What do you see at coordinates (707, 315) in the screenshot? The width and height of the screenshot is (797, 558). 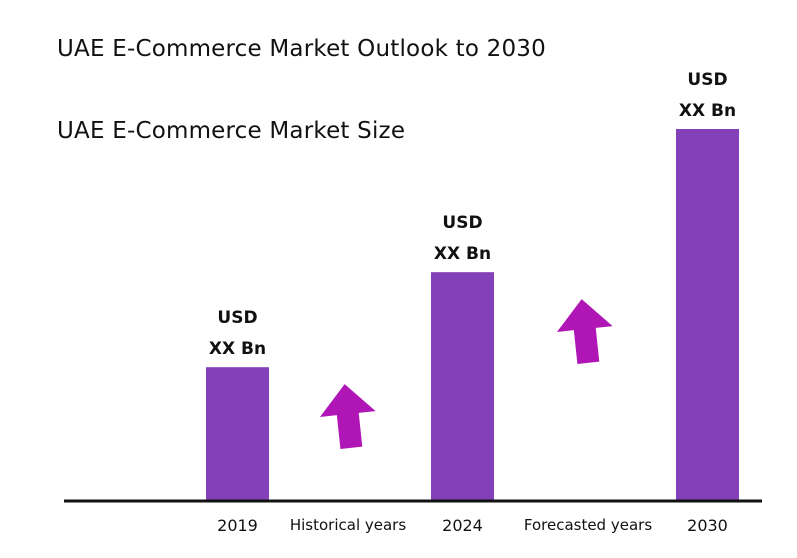 I see `bar-2030` at bounding box center [707, 315].